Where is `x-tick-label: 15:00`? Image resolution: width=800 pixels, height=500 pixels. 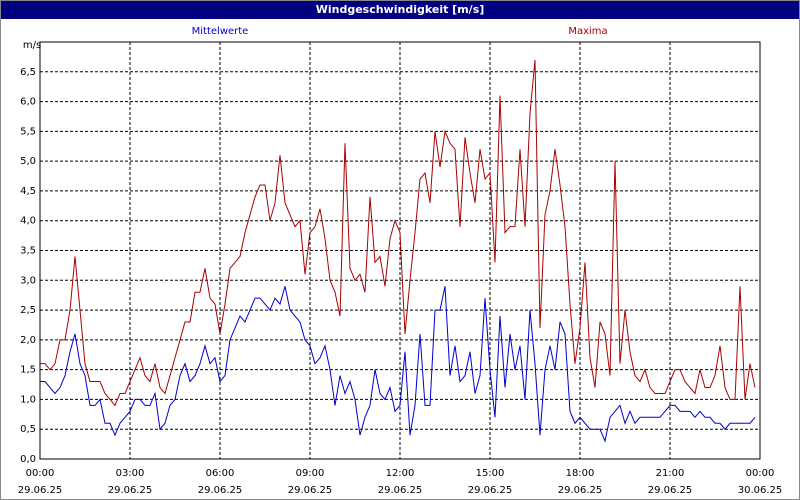
x-tick-label: 15:00 is located at coordinates (490, 473).